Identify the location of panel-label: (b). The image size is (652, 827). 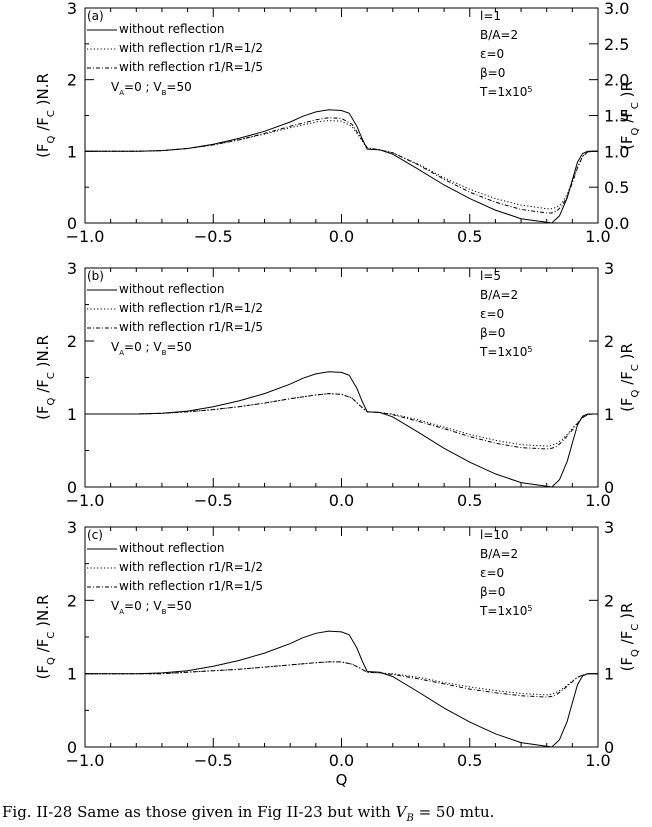
(95, 276).